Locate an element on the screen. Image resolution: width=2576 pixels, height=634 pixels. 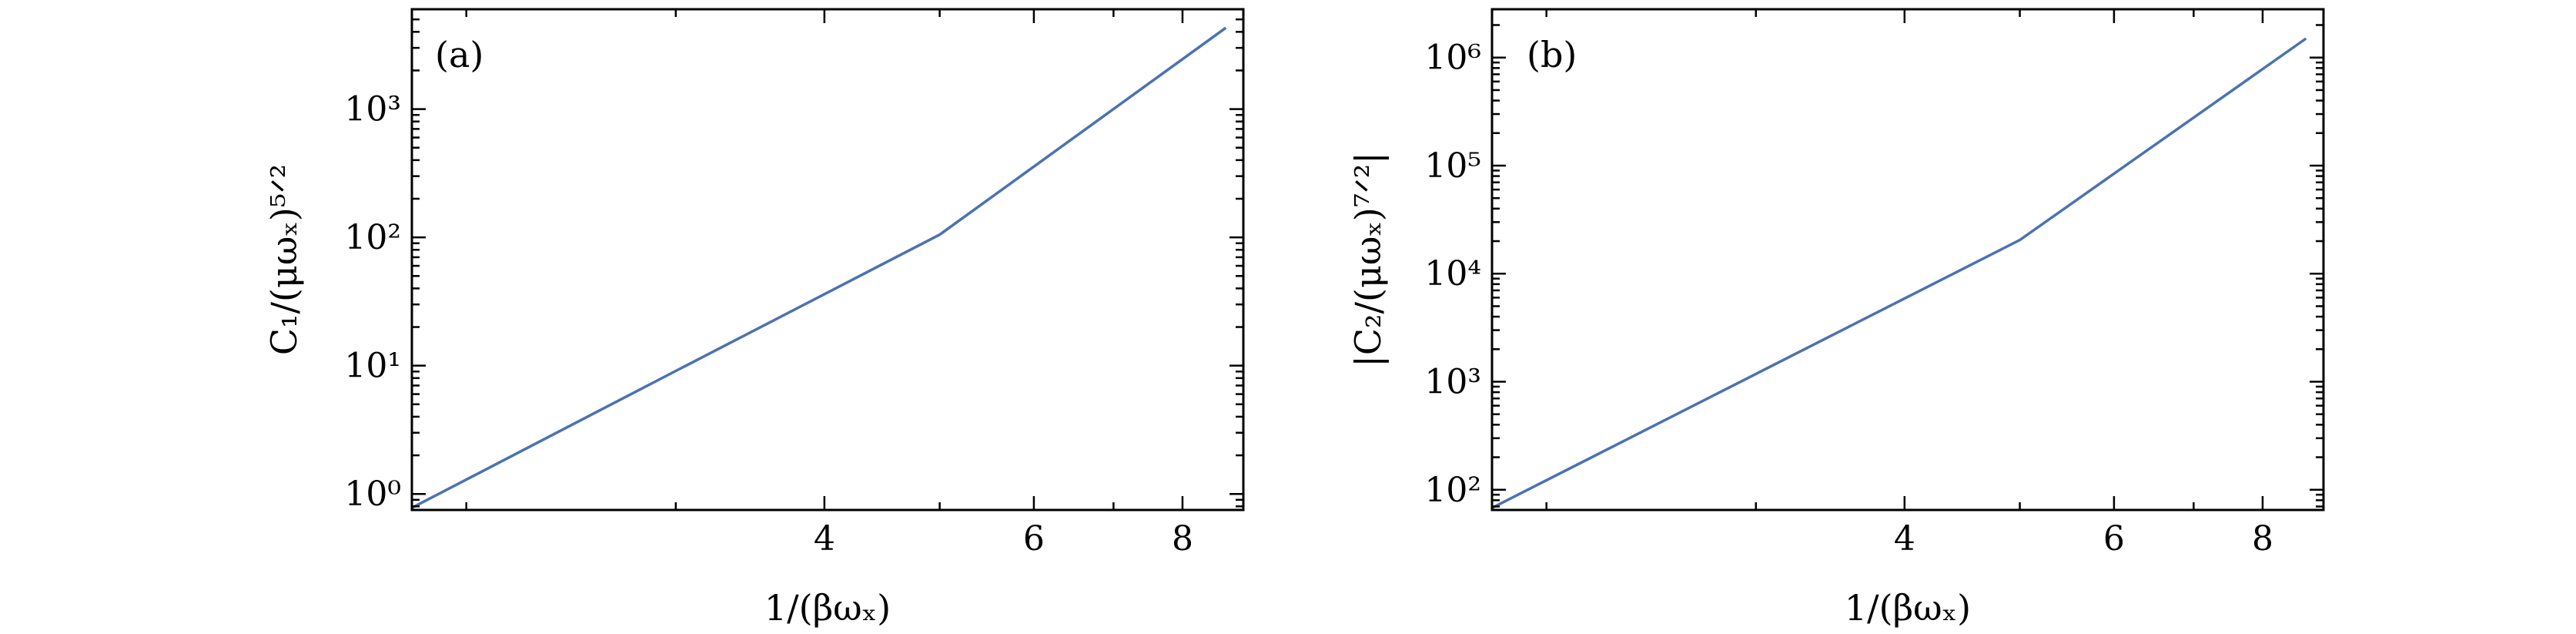
y-tick-label: 10⁴ is located at coordinates (1452, 274).